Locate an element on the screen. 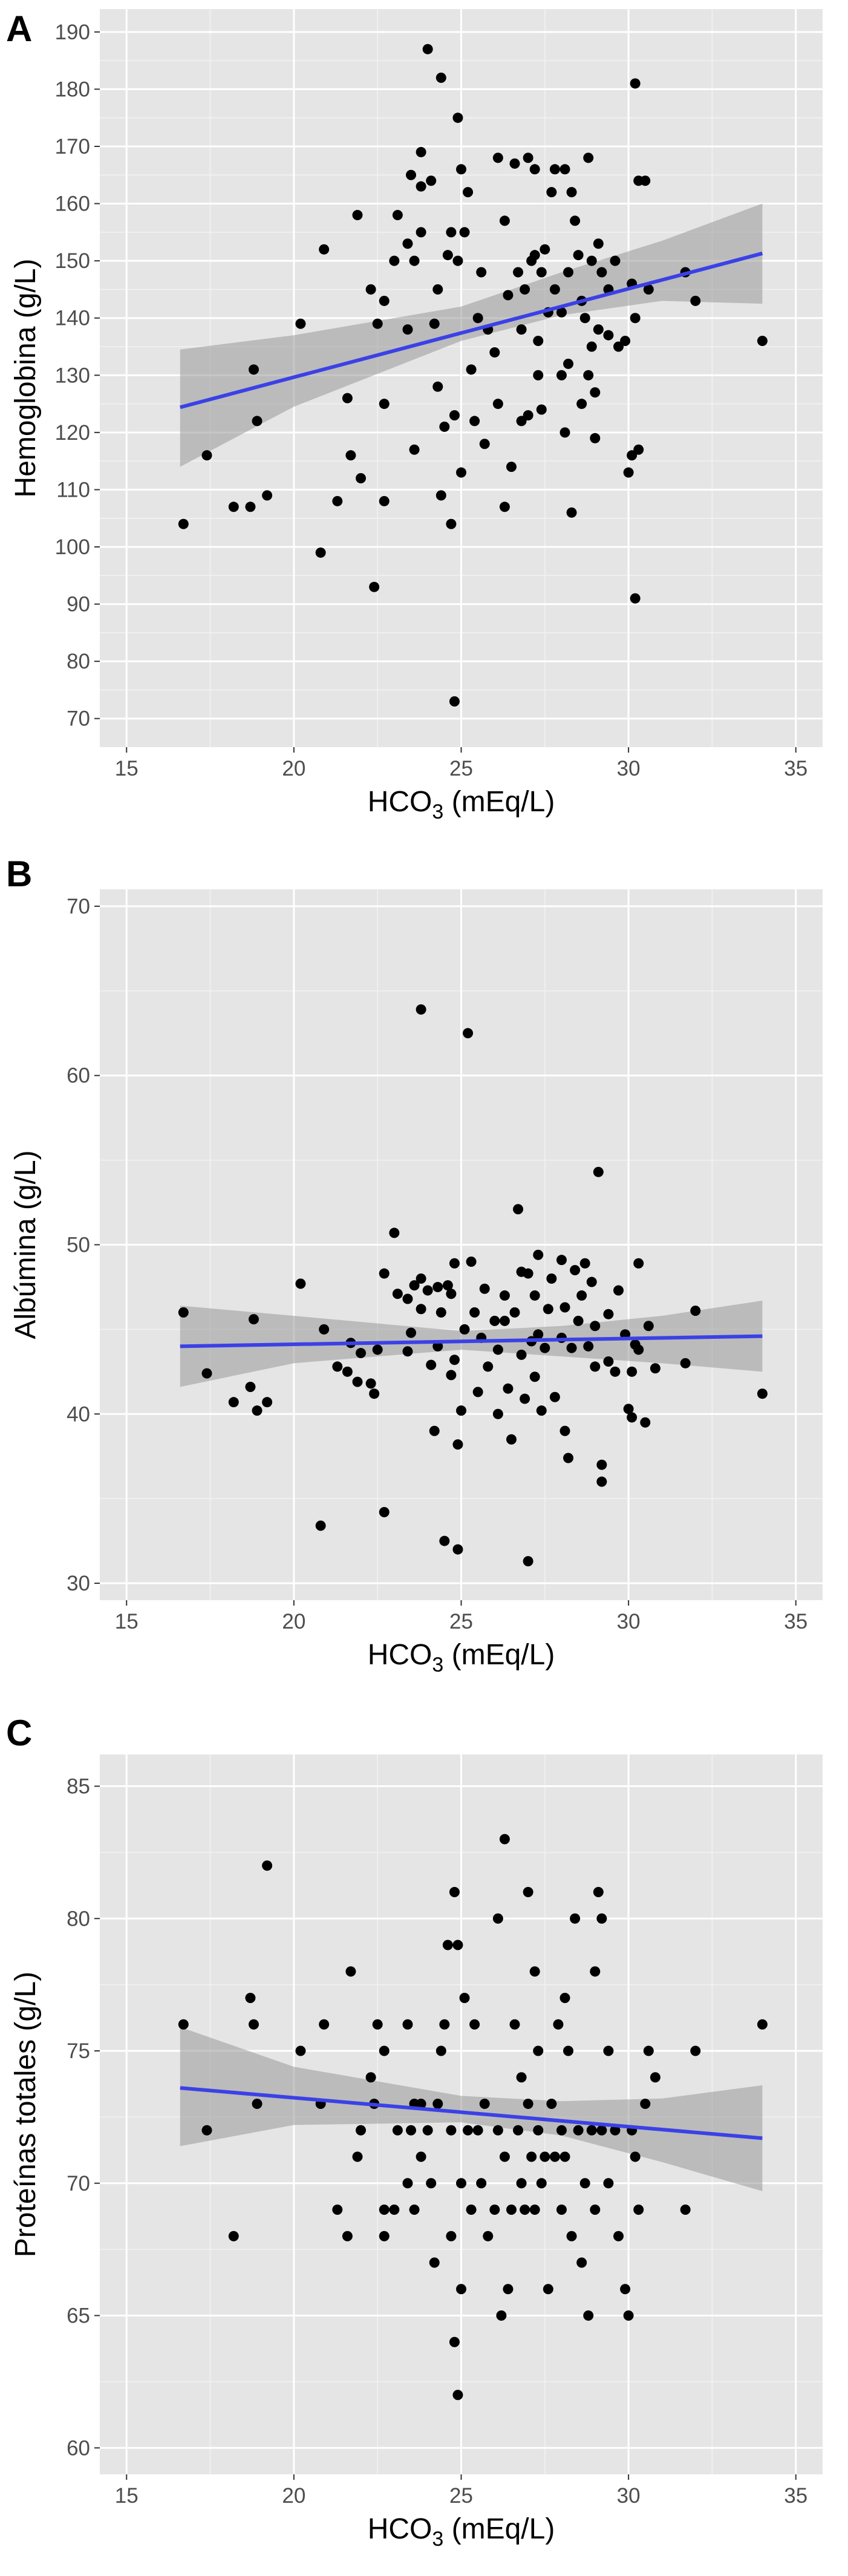  y-tick-label: 30 is located at coordinates (79, 1583).